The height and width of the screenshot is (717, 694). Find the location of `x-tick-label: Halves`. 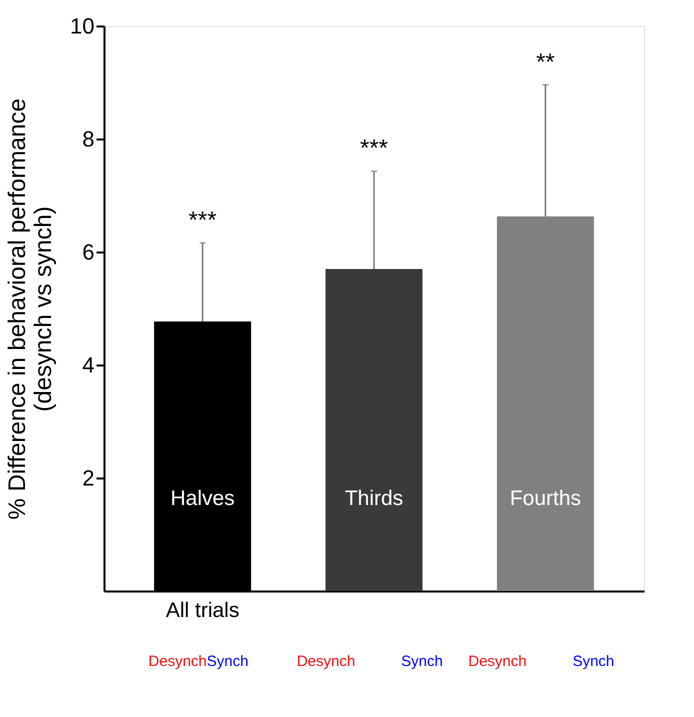

x-tick-label: Halves is located at coordinates (202, 498).